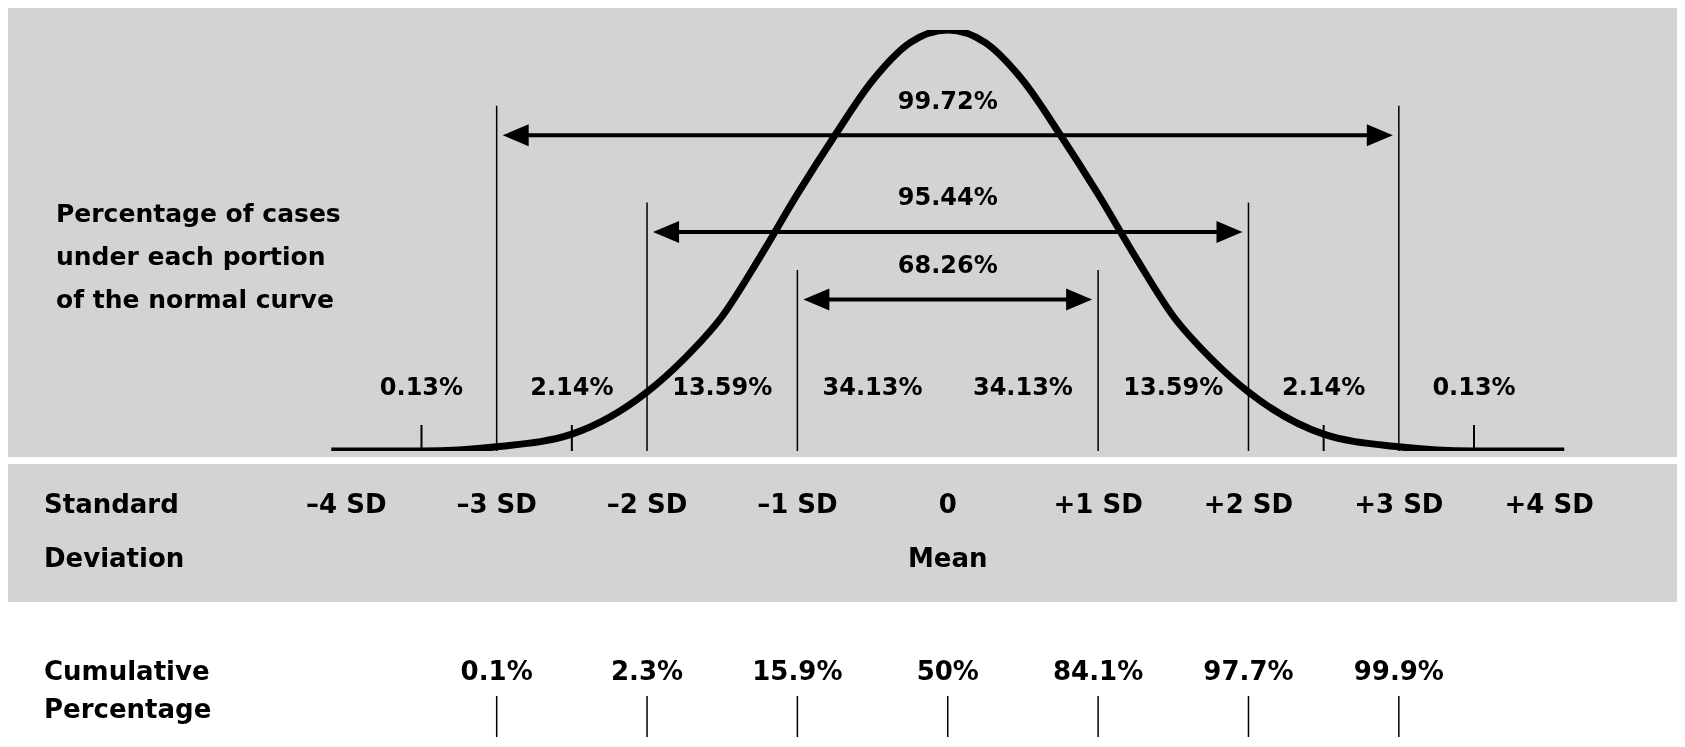  What do you see at coordinates (1549, 503) in the screenshot?
I see `x-tick-label: +4 SD` at bounding box center [1549, 503].